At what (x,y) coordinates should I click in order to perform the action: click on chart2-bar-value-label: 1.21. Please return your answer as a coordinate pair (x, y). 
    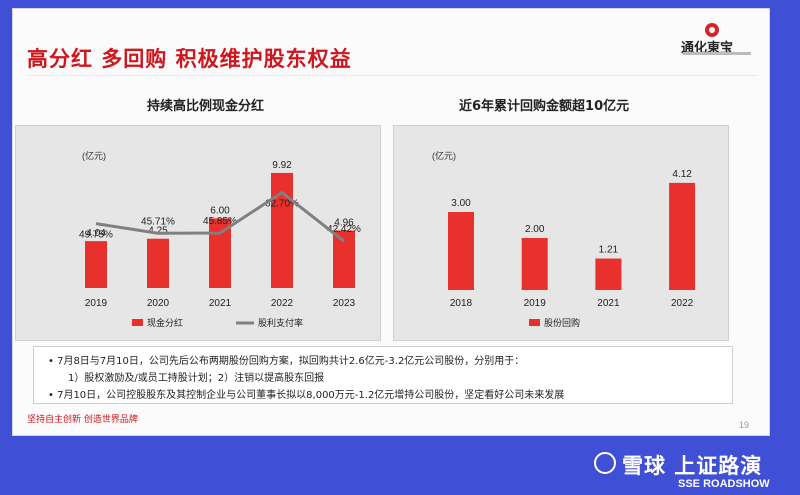
    Looking at the image, I should click on (609, 250).